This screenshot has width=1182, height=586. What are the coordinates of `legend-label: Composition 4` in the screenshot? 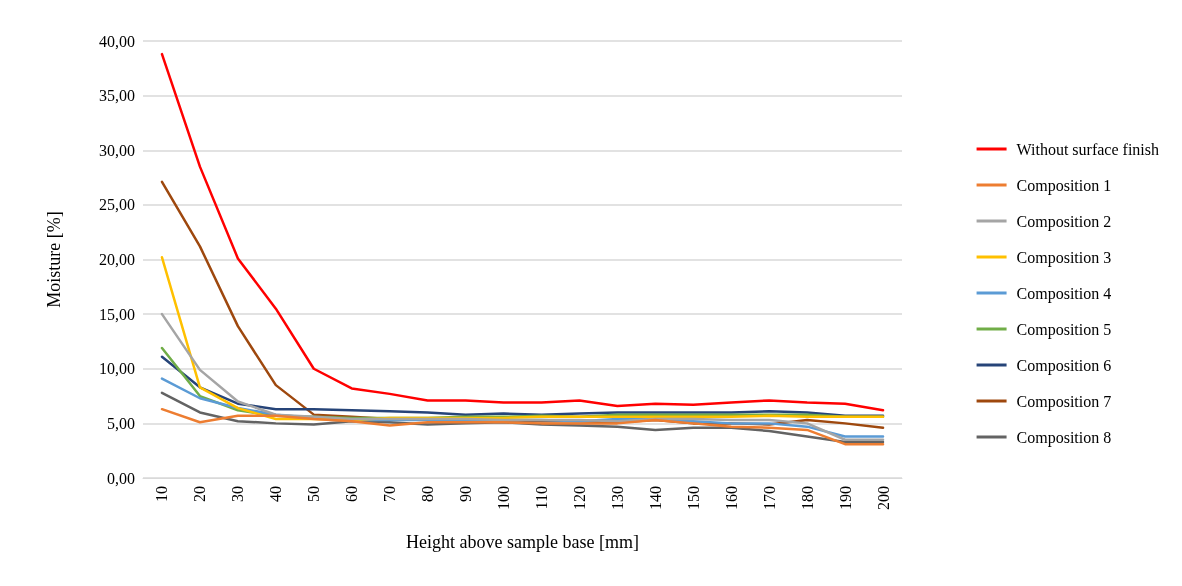 It's located at (1064, 293).